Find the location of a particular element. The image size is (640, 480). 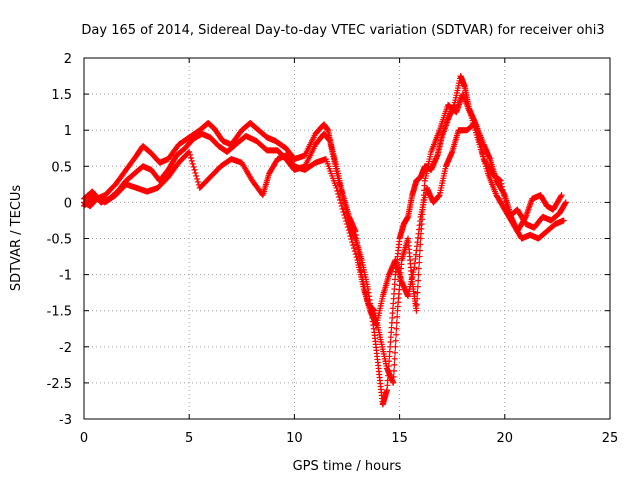

y-tick-label: 1 is located at coordinates (68, 131).